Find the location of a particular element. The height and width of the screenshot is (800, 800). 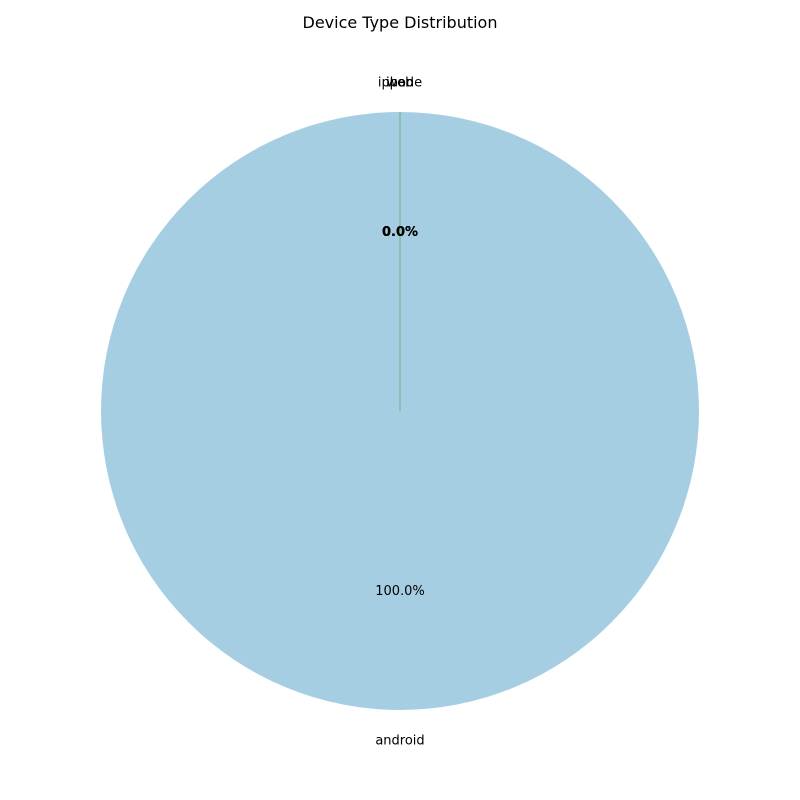

pct-label-iphone: 0.0% is located at coordinates (400, 232).